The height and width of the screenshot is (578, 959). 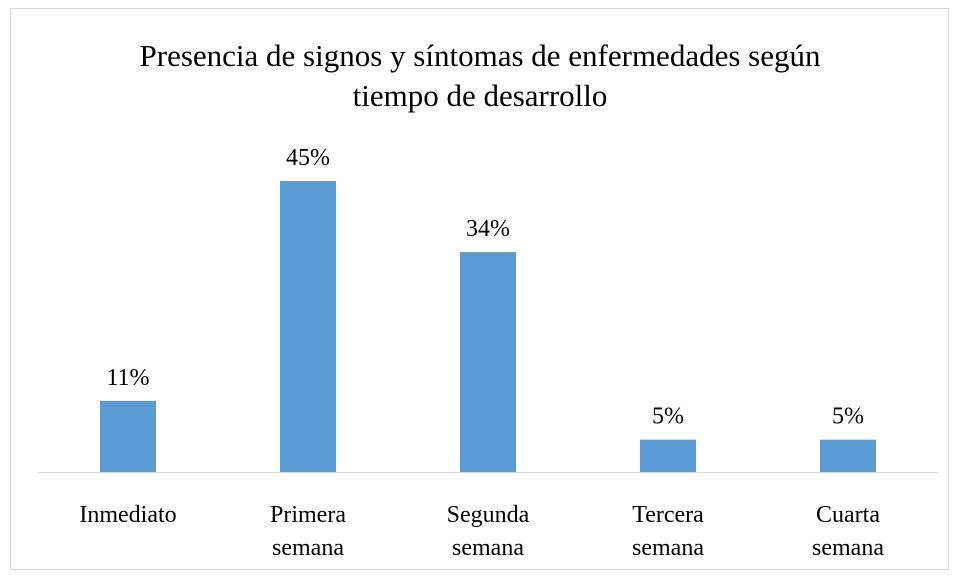 What do you see at coordinates (668, 531) in the screenshot?
I see `x-tick-label: Tercera semana` at bounding box center [668, 531].